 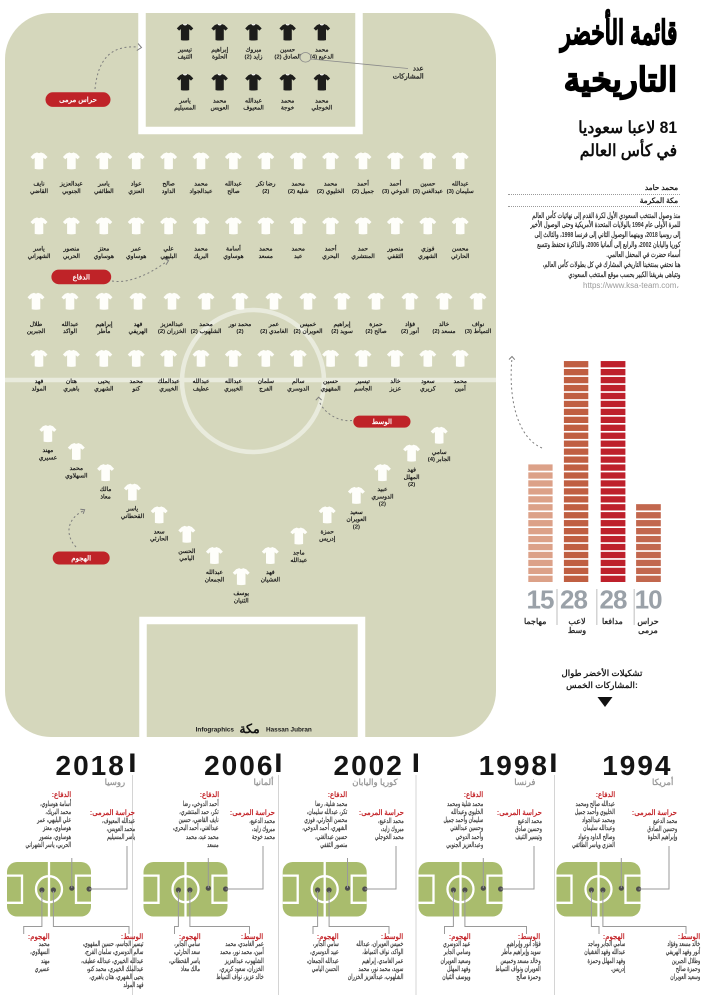 What do you see at coordinates (288, 109) in the screenshot?
I see `svg-text: خوجة` at bounding box center [288, 109].